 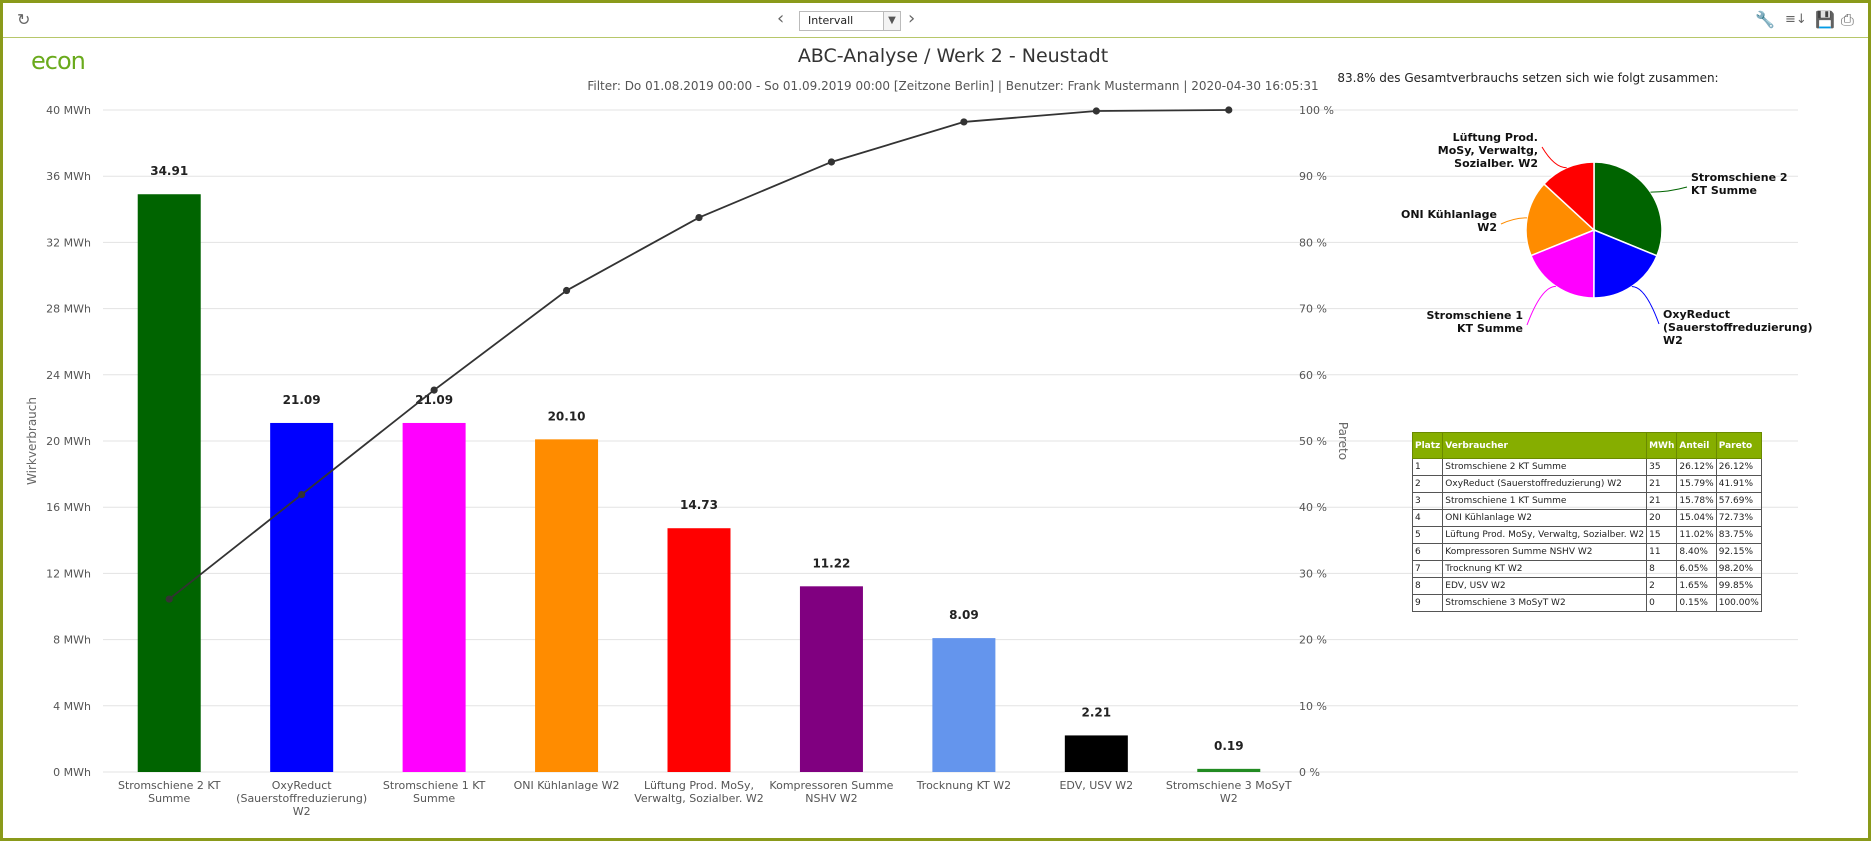 I want to click on table-cell: Stromschiene 3 MoSyT W2, so click(x=1545, y=603).